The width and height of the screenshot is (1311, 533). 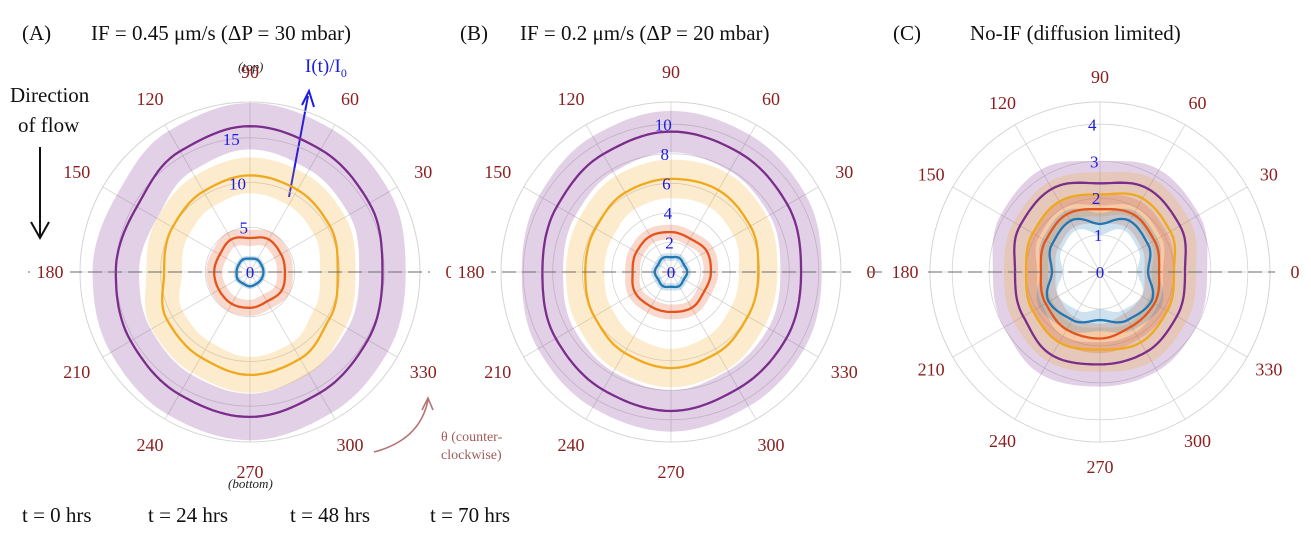 What do you see at coordinates (188, 515) in the screenshot?
I see `legend-item-t24: t = 24 hrs` at bounding box center [188, 515].